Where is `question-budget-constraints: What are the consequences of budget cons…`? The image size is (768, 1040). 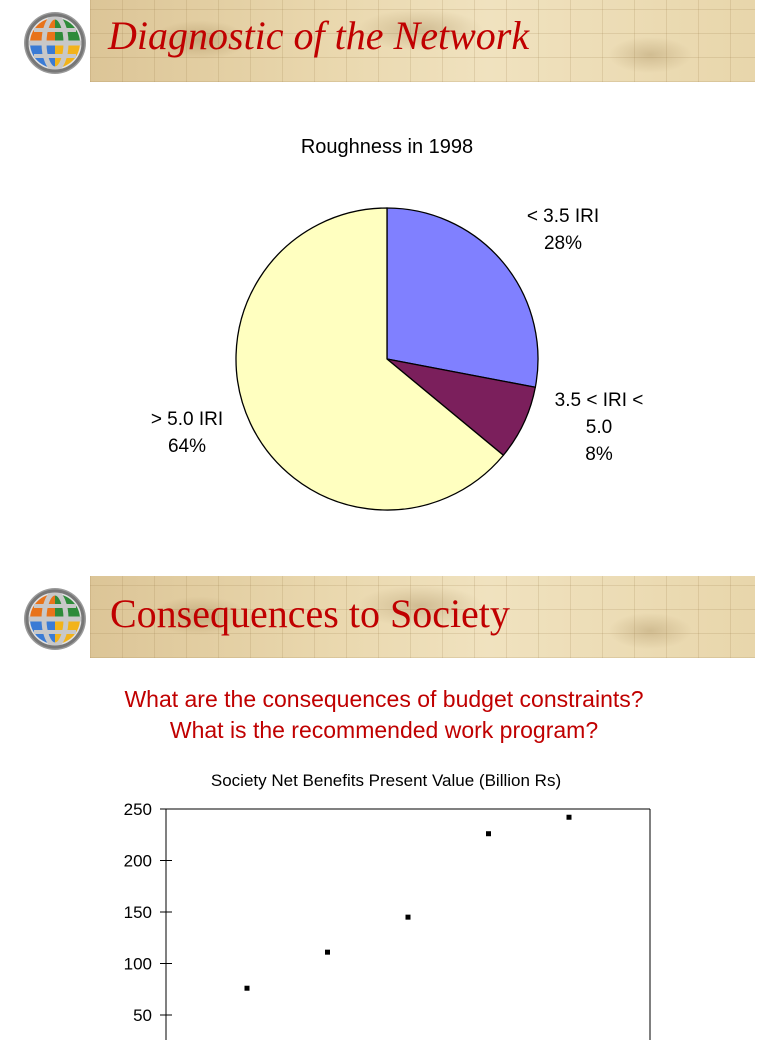
question-budget-constraints: What are the consequences of budget cons… is located at coordinates (384, 699).